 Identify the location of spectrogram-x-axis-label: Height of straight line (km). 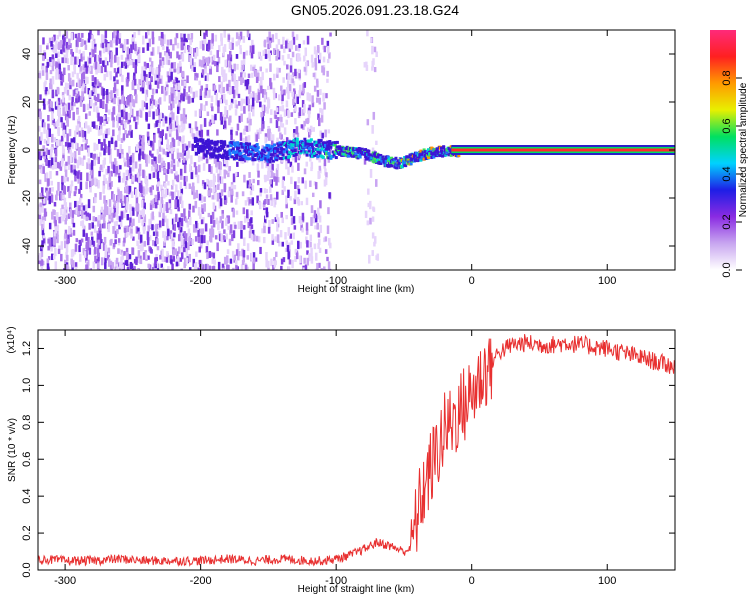
(356, 289).